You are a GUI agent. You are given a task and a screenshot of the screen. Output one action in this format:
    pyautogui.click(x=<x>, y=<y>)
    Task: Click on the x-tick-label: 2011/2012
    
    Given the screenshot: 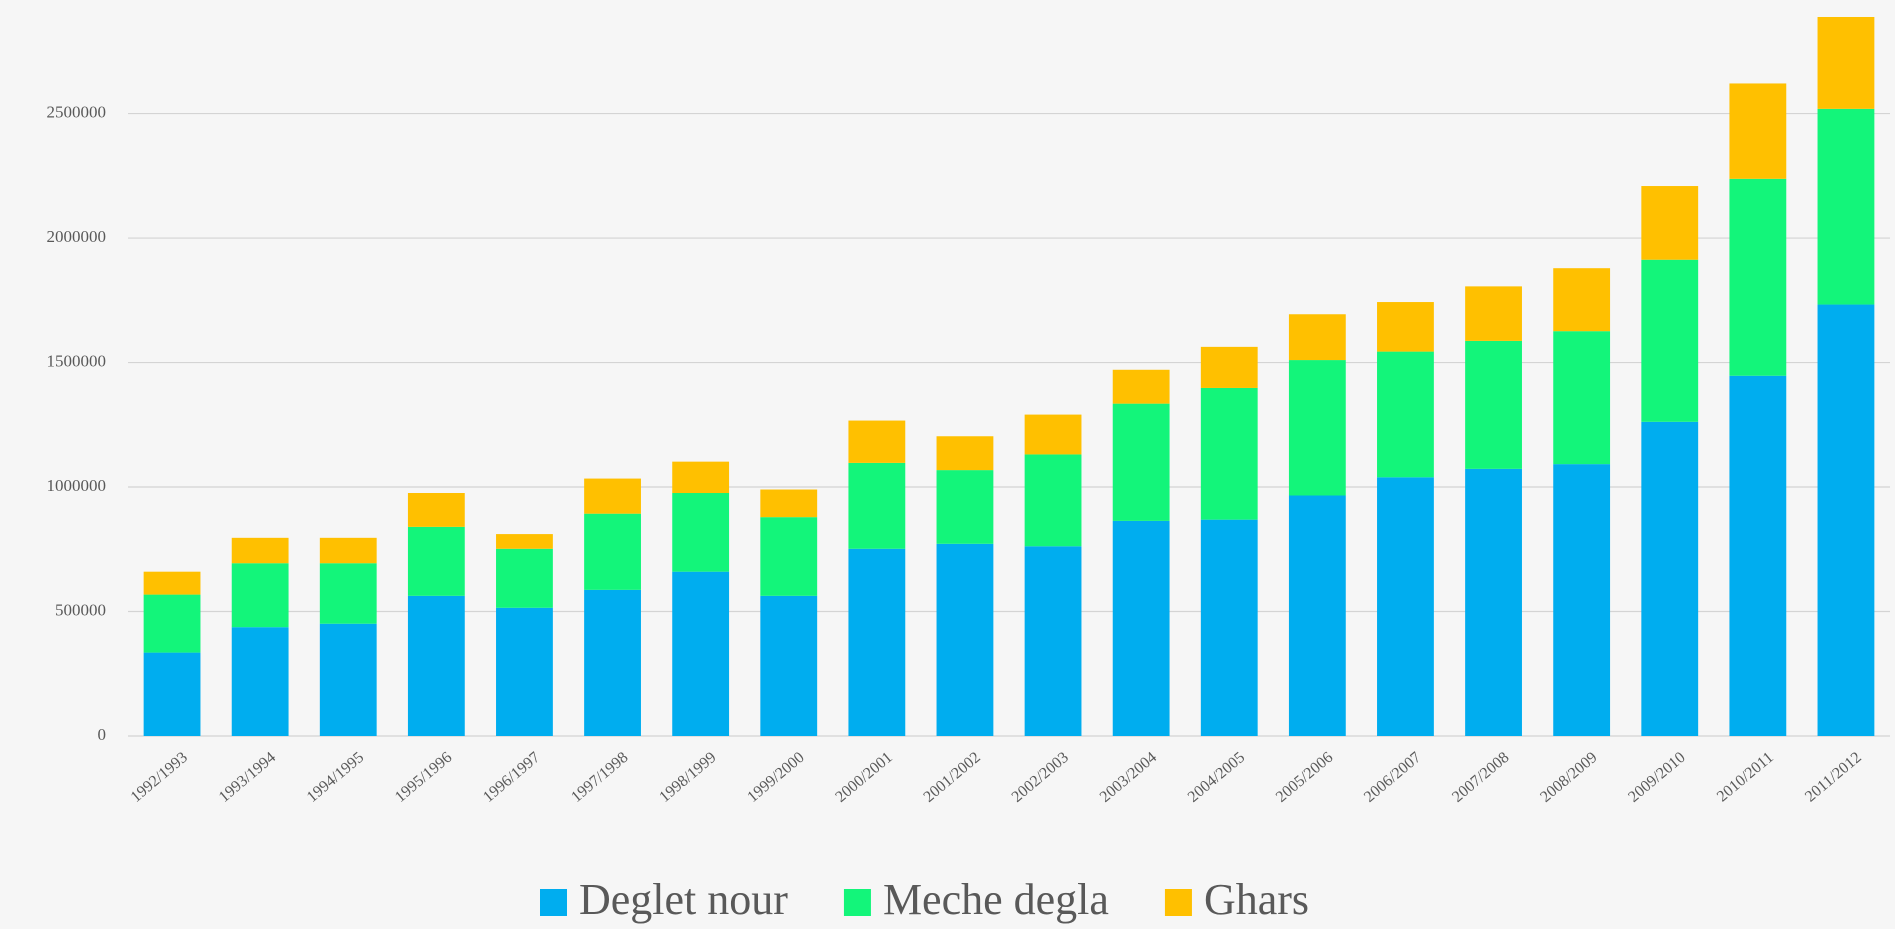 What is the action you would take?
    pyautogui.click(x=1833, y=777)
    